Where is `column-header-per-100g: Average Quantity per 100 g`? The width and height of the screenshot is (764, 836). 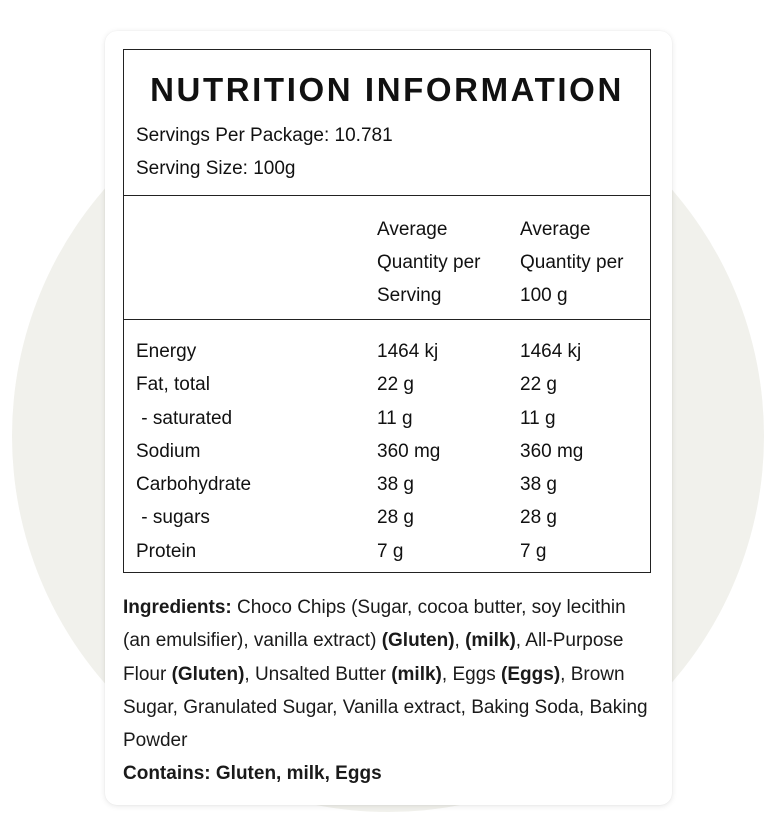
column-header-per-100g: Average Quantity per 100 g is located at coordinates (572, 262).